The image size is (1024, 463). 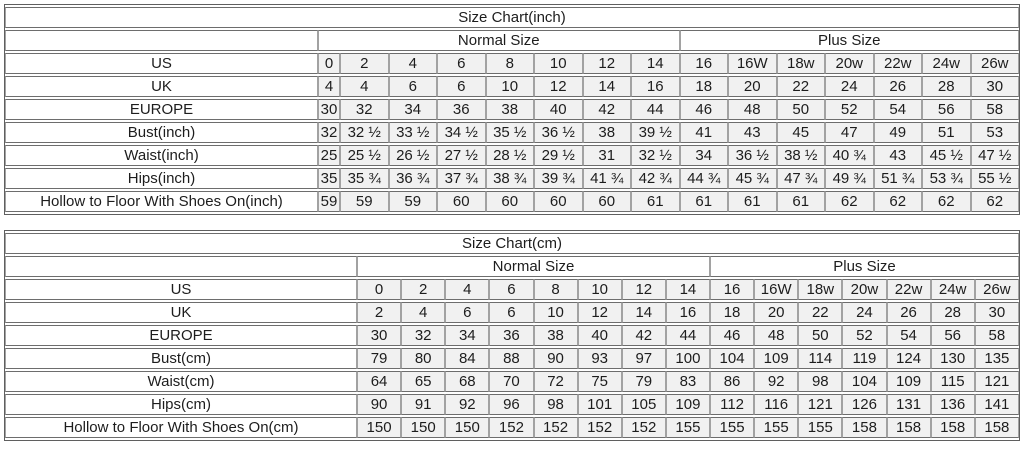 What do you see at coordinates (181, 404) in the screenshot?
I see `row-label: Hips(cm)` at bounding box center [181, 404].